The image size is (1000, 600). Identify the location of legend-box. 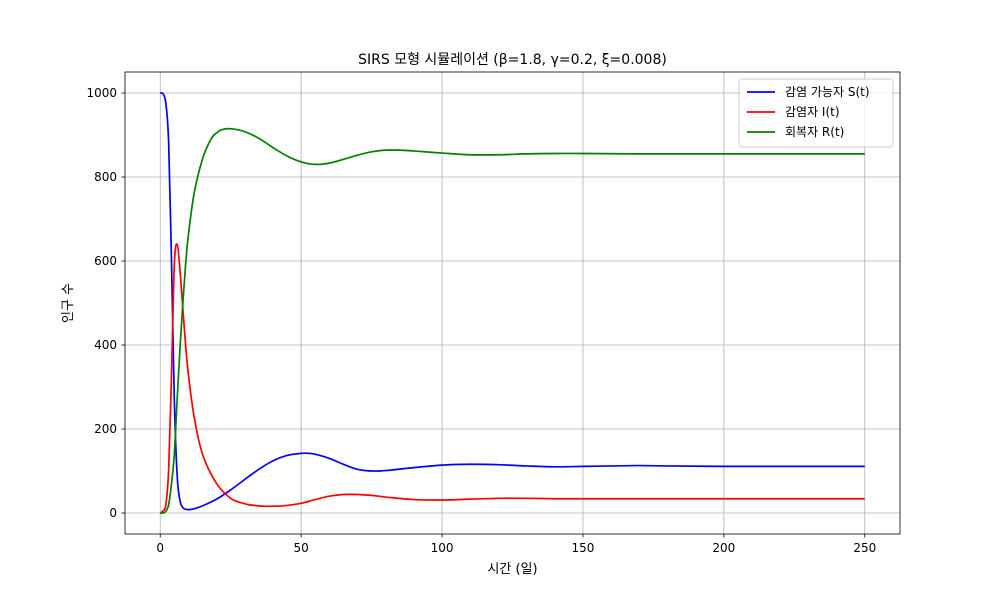
(816, 113).